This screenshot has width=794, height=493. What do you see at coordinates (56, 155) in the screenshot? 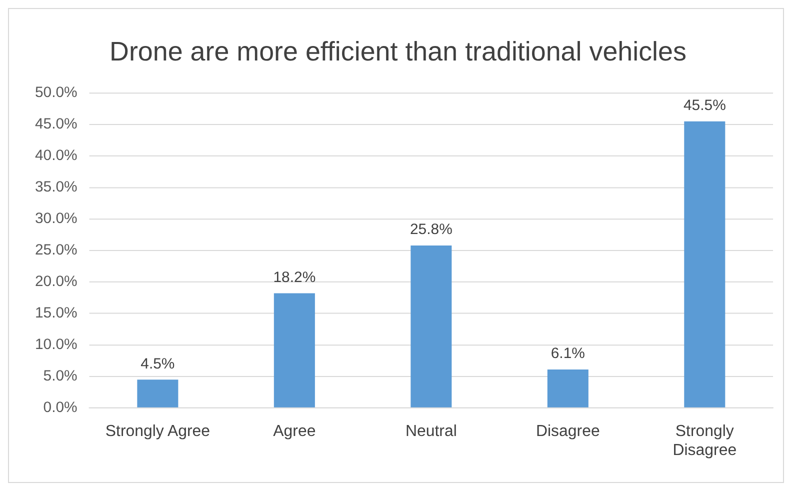
I see `y-tick-label: 40.0%` at bounding box center [56, 155].